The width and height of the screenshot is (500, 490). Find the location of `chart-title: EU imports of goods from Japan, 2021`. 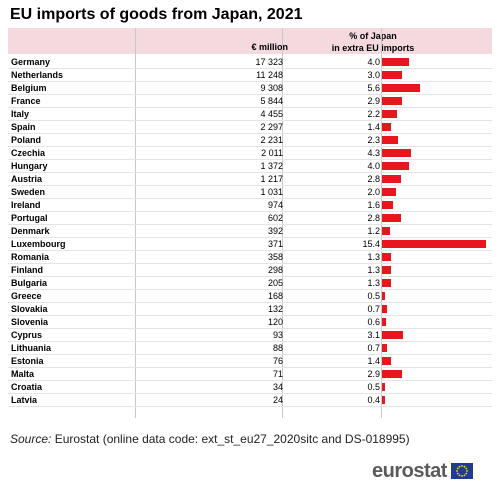

chart-title: EU imports of goods from Japan, 2021 is located at coordinates (156, 14).